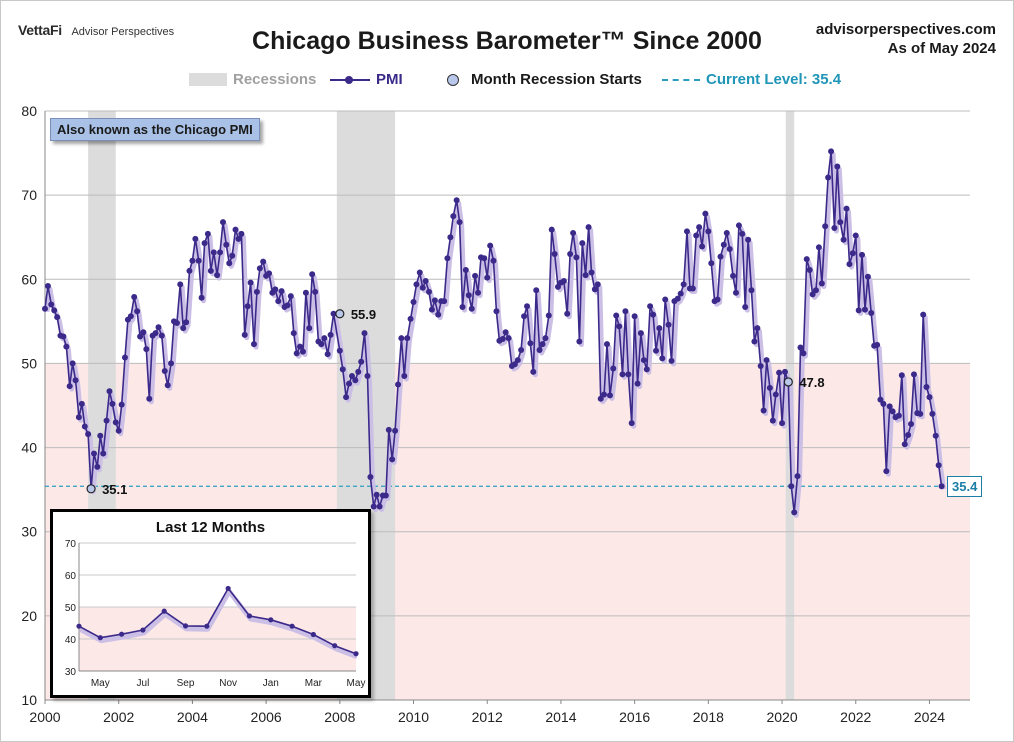 The image size is (1014, 742). What do you see at coordinates (114, 489) in the screenshot?
I see `recession-start-label: 35.1` at bounding box center [114, 489].